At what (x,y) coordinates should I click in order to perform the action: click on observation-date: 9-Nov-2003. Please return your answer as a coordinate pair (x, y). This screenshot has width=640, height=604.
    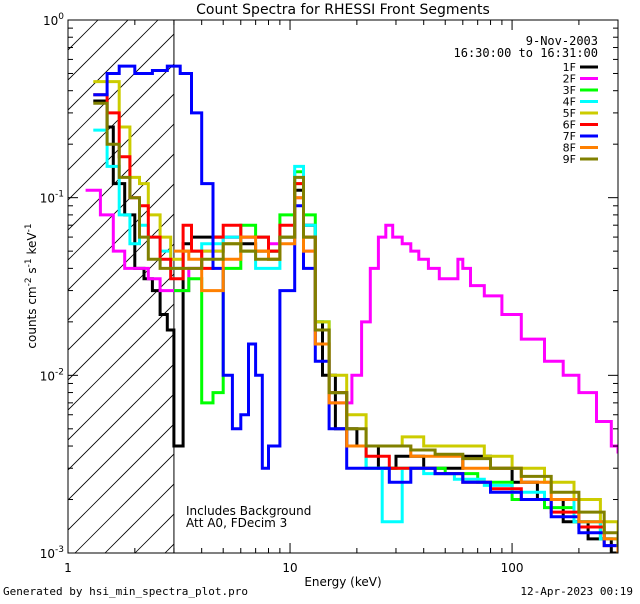
    Looking at the image, I should click on (562, 41).